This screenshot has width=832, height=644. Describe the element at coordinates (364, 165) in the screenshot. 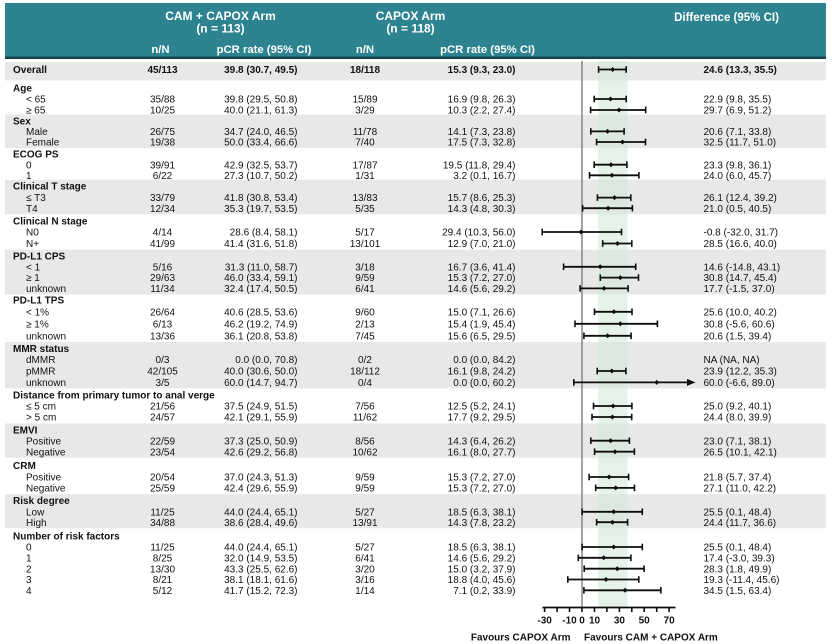

I see `svg-text: 17/87` at that location.